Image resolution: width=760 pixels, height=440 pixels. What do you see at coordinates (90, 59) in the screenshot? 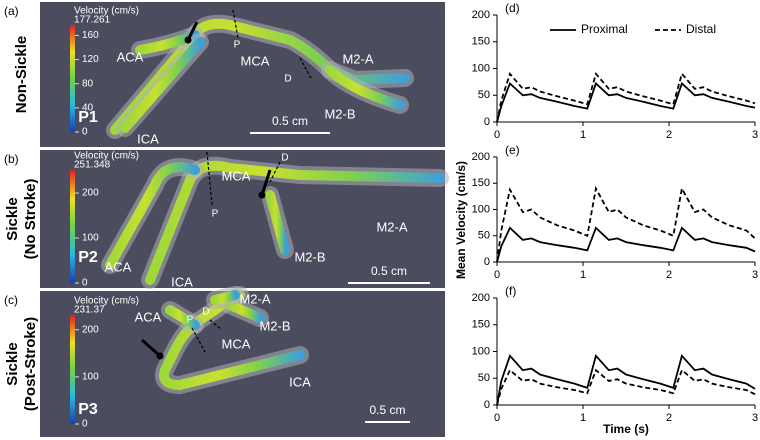
I see `colorbar-tick-label: 120` at bounding box center [90, 59].